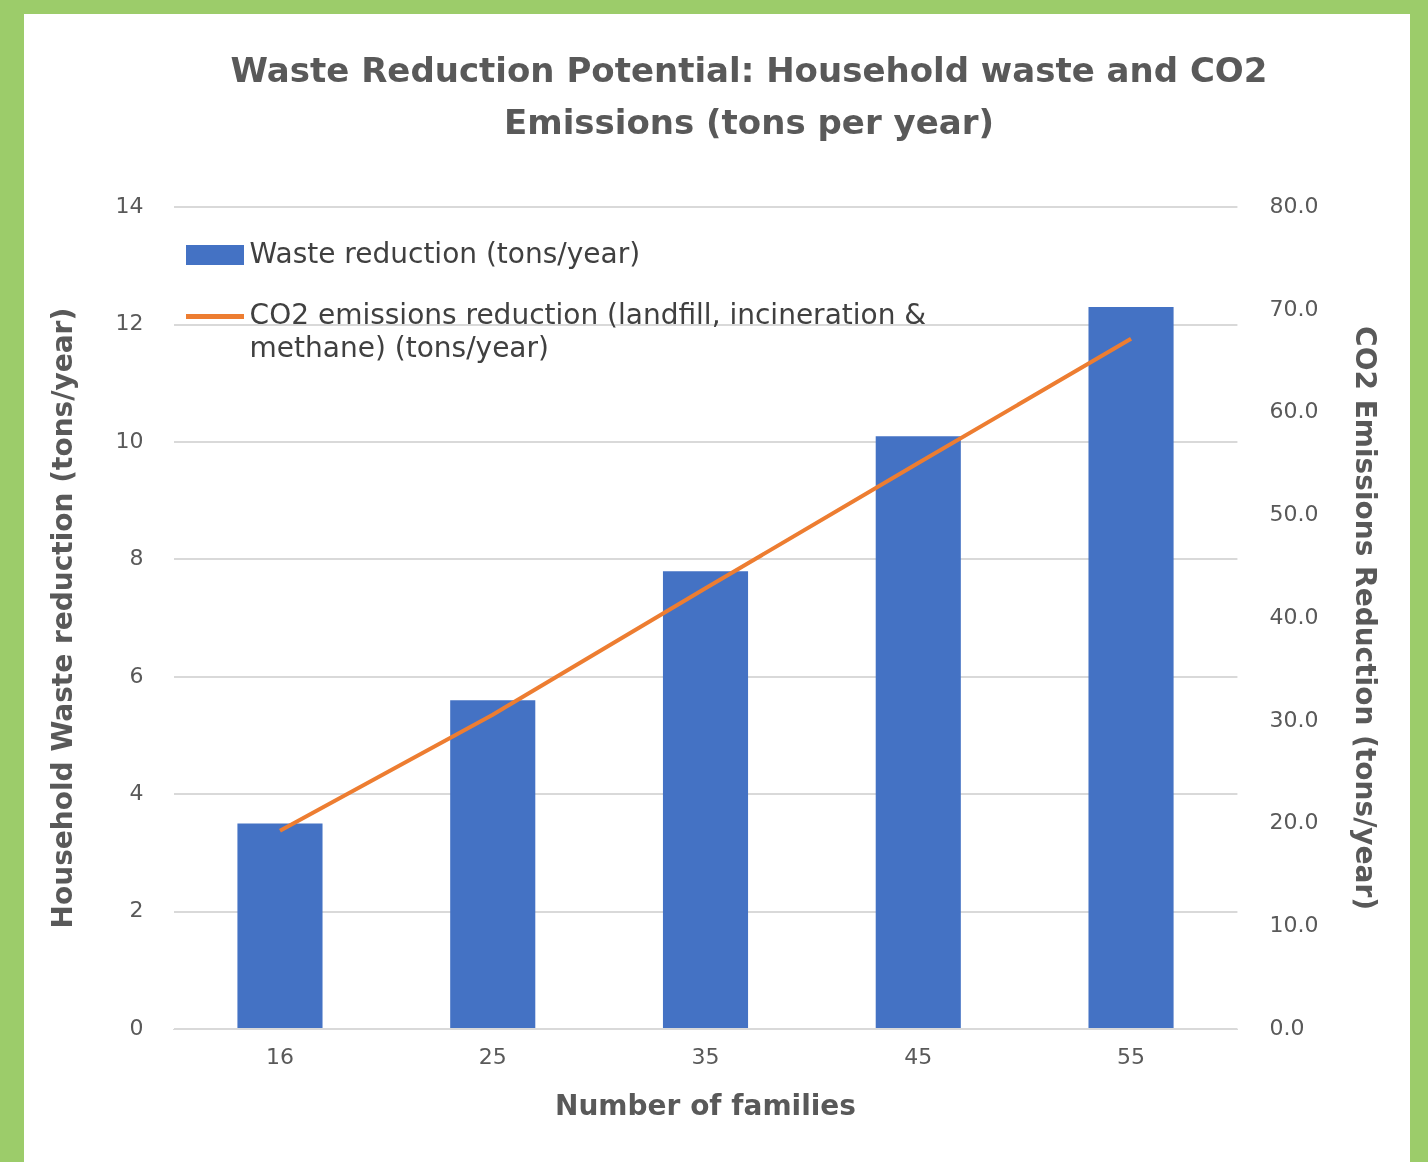 The image size is (1428, 1162). What do you see at coordinates (129, 323) in the screenshot?
I see `y-tick-label: 12` at bounding box center [129, 323].